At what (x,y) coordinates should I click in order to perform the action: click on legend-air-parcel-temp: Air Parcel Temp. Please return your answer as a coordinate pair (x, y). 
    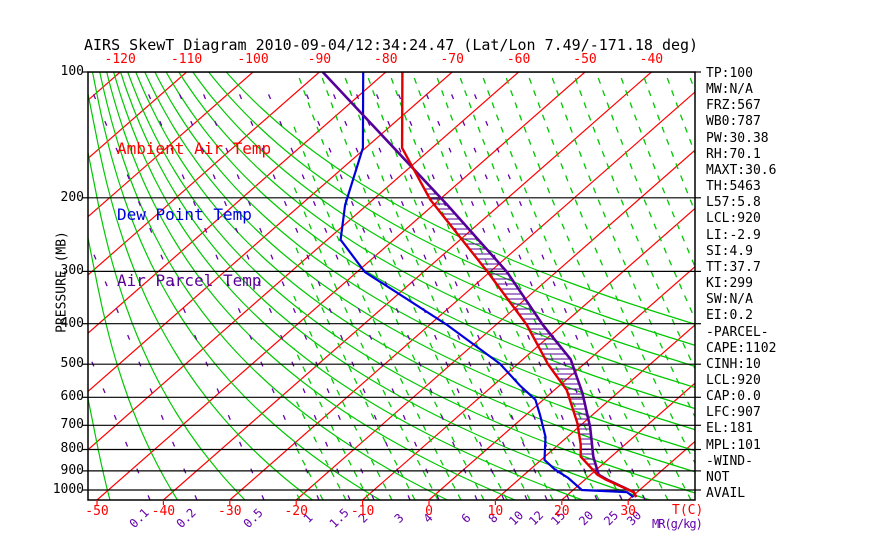
    Looking at the image, I should click on (189, 280).